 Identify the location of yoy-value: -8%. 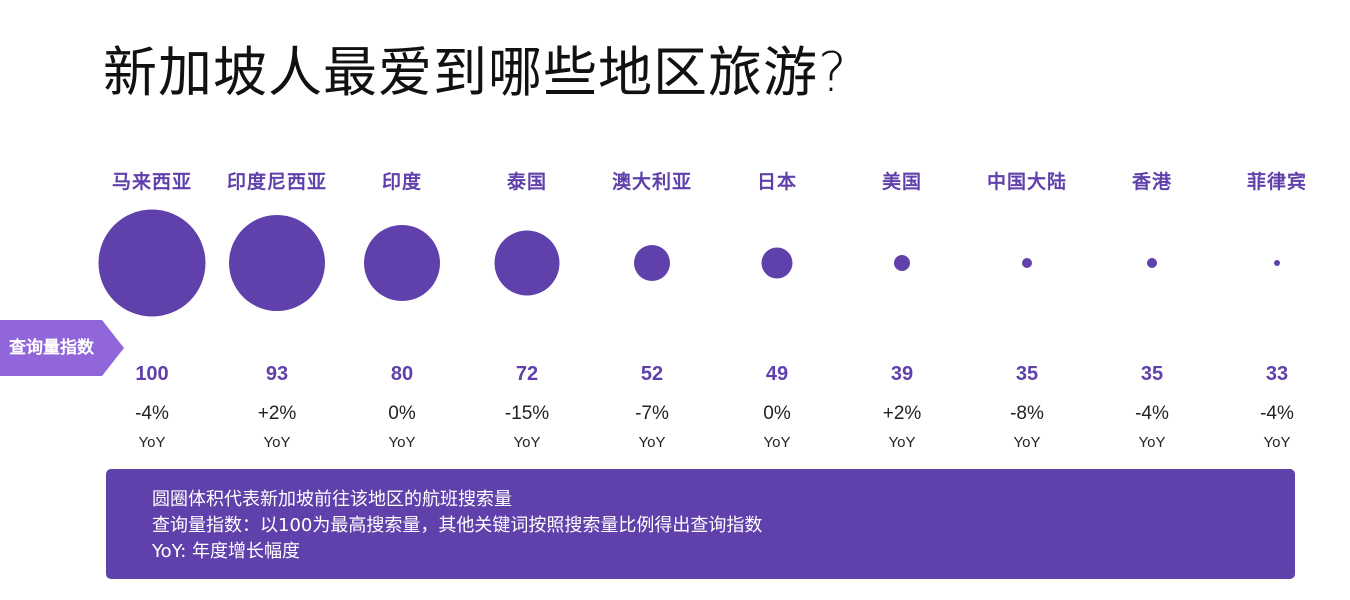
(1027, 413).